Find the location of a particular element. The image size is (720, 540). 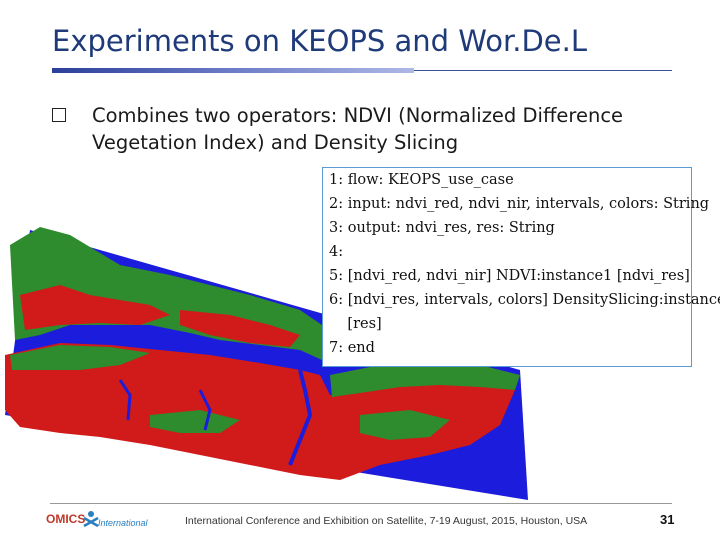

title-underline-thin is located at coordinates (543, 70).